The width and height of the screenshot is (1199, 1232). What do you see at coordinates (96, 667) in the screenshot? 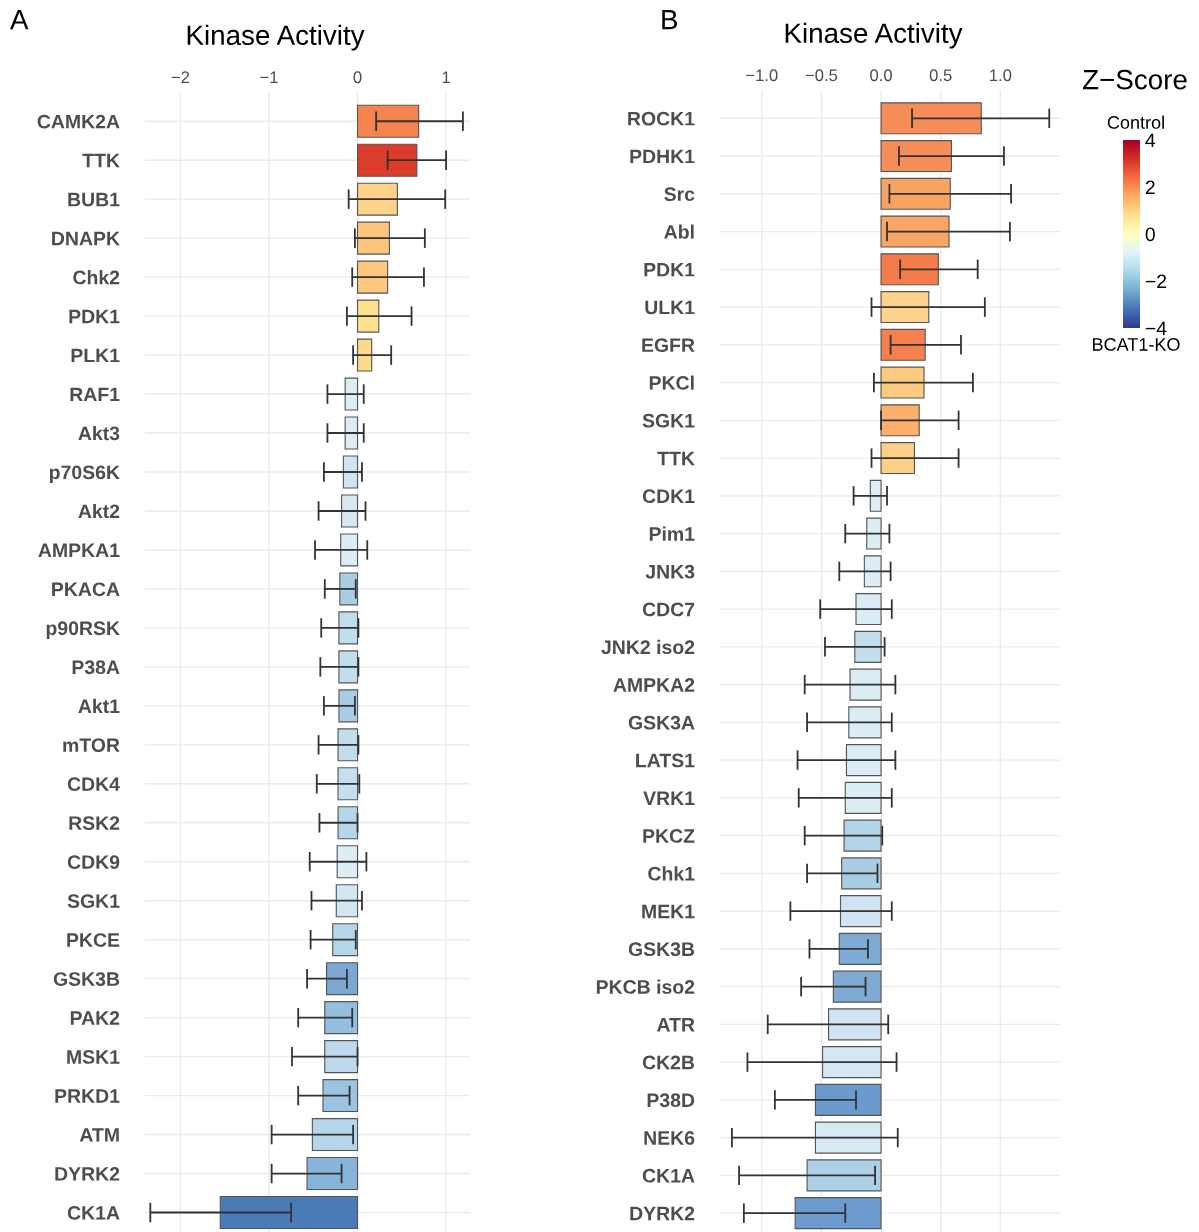
I see `y-tick-label: P38A` at bounding box center [96, 667].